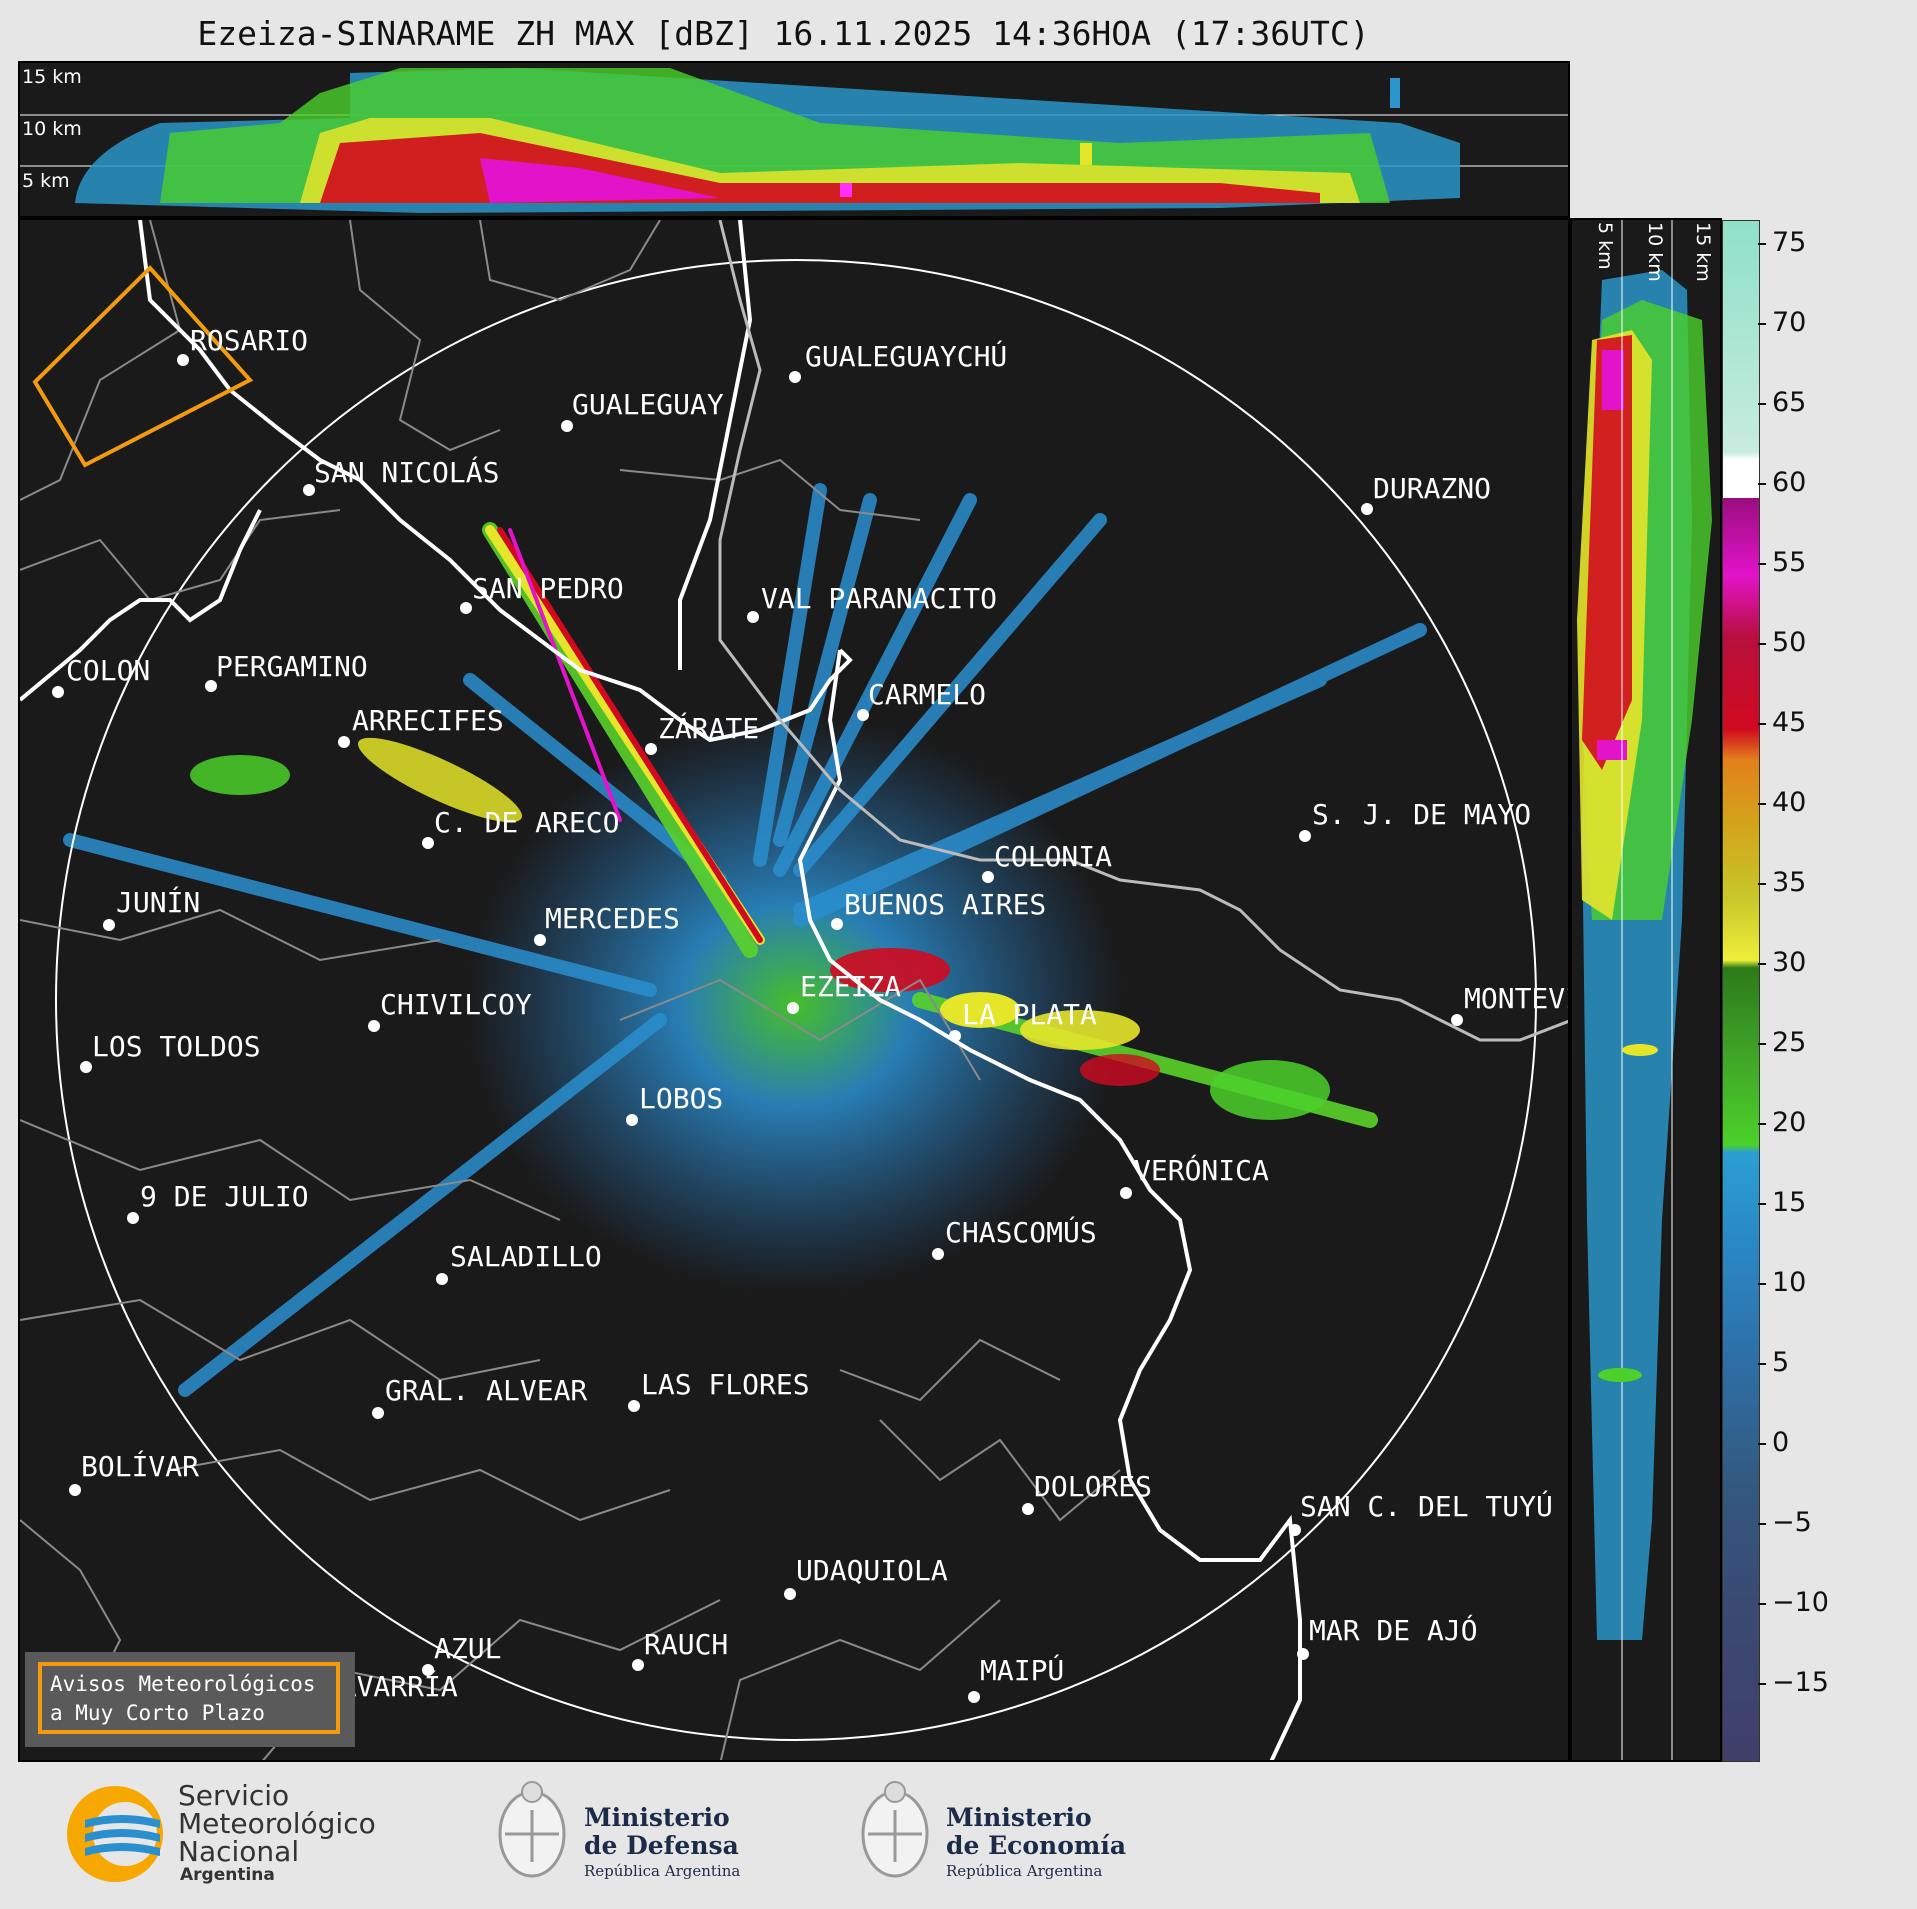 This screenshot has height=1909, width=1917. I want to click on city-label-rauch: RAUCH, so click(686, 1644).